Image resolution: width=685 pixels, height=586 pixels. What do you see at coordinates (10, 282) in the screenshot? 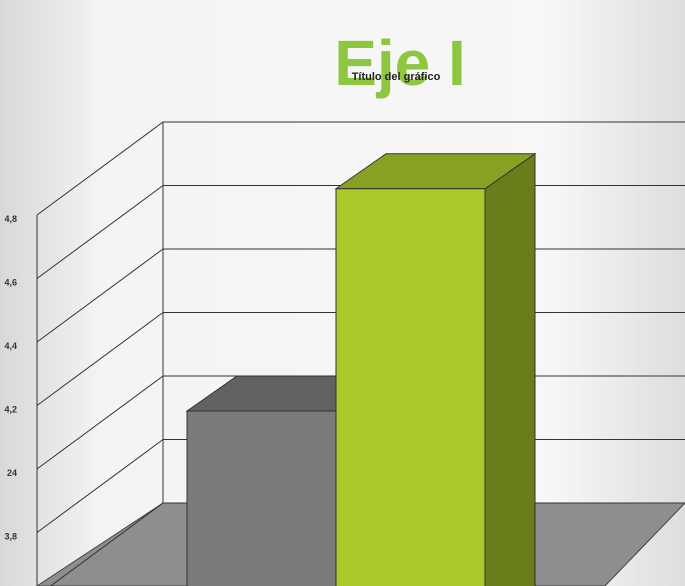
I see `y-tick-label: 4,6` at bounding box center [10, 282].